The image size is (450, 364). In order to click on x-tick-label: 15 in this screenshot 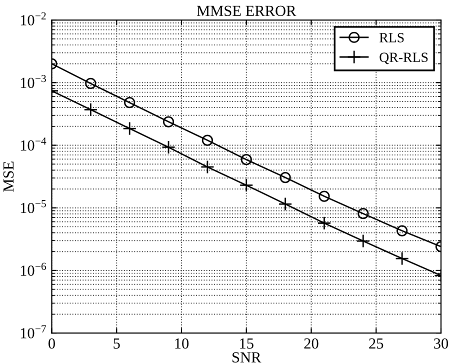, I will do `click(247, 343)`.